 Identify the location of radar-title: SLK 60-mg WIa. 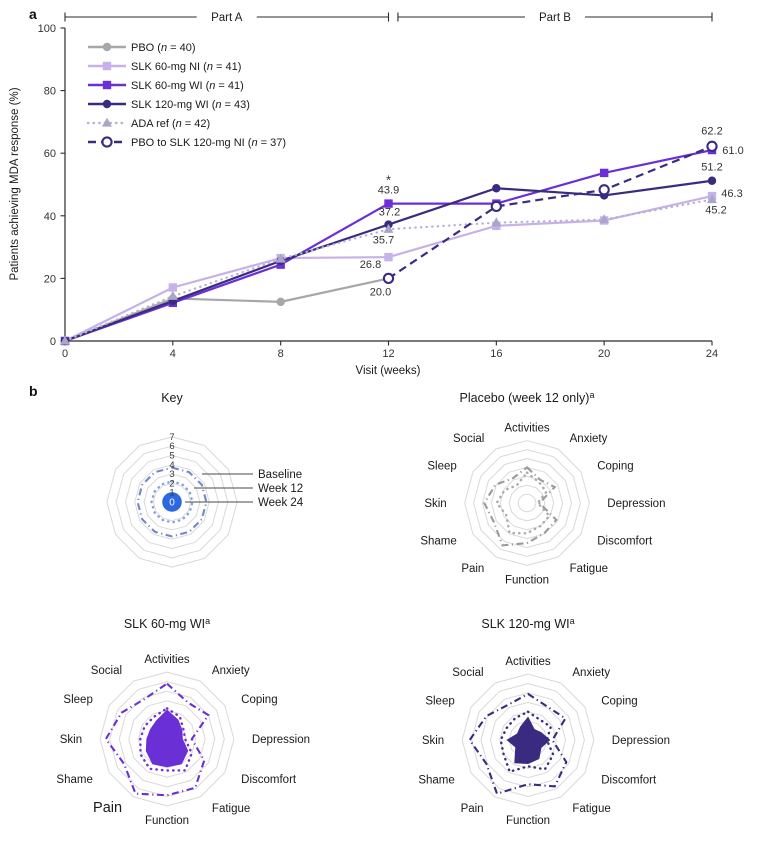
(167, 623).